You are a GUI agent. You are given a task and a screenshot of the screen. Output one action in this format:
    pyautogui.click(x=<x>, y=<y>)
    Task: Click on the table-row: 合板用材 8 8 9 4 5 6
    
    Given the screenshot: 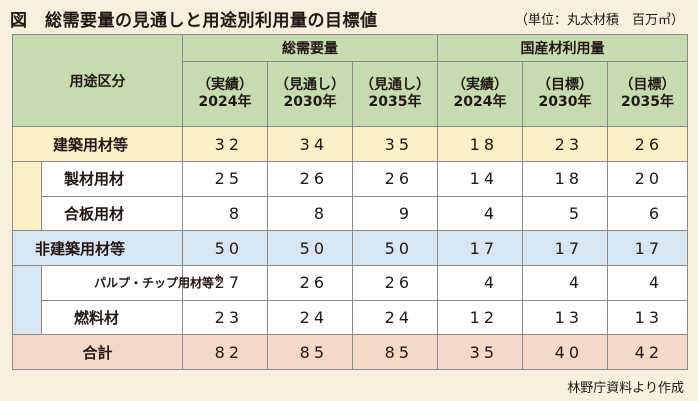 What is the action you would take?
    pyautogui.click(x=350, y=213)
    